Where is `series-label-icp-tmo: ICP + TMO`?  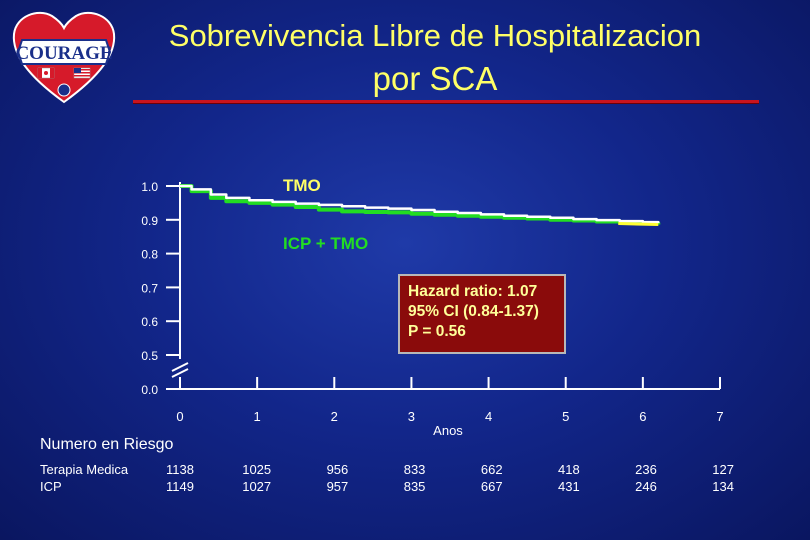
series-label-icp-tmo: ICP + TMO is located at coordinates (325, 243).